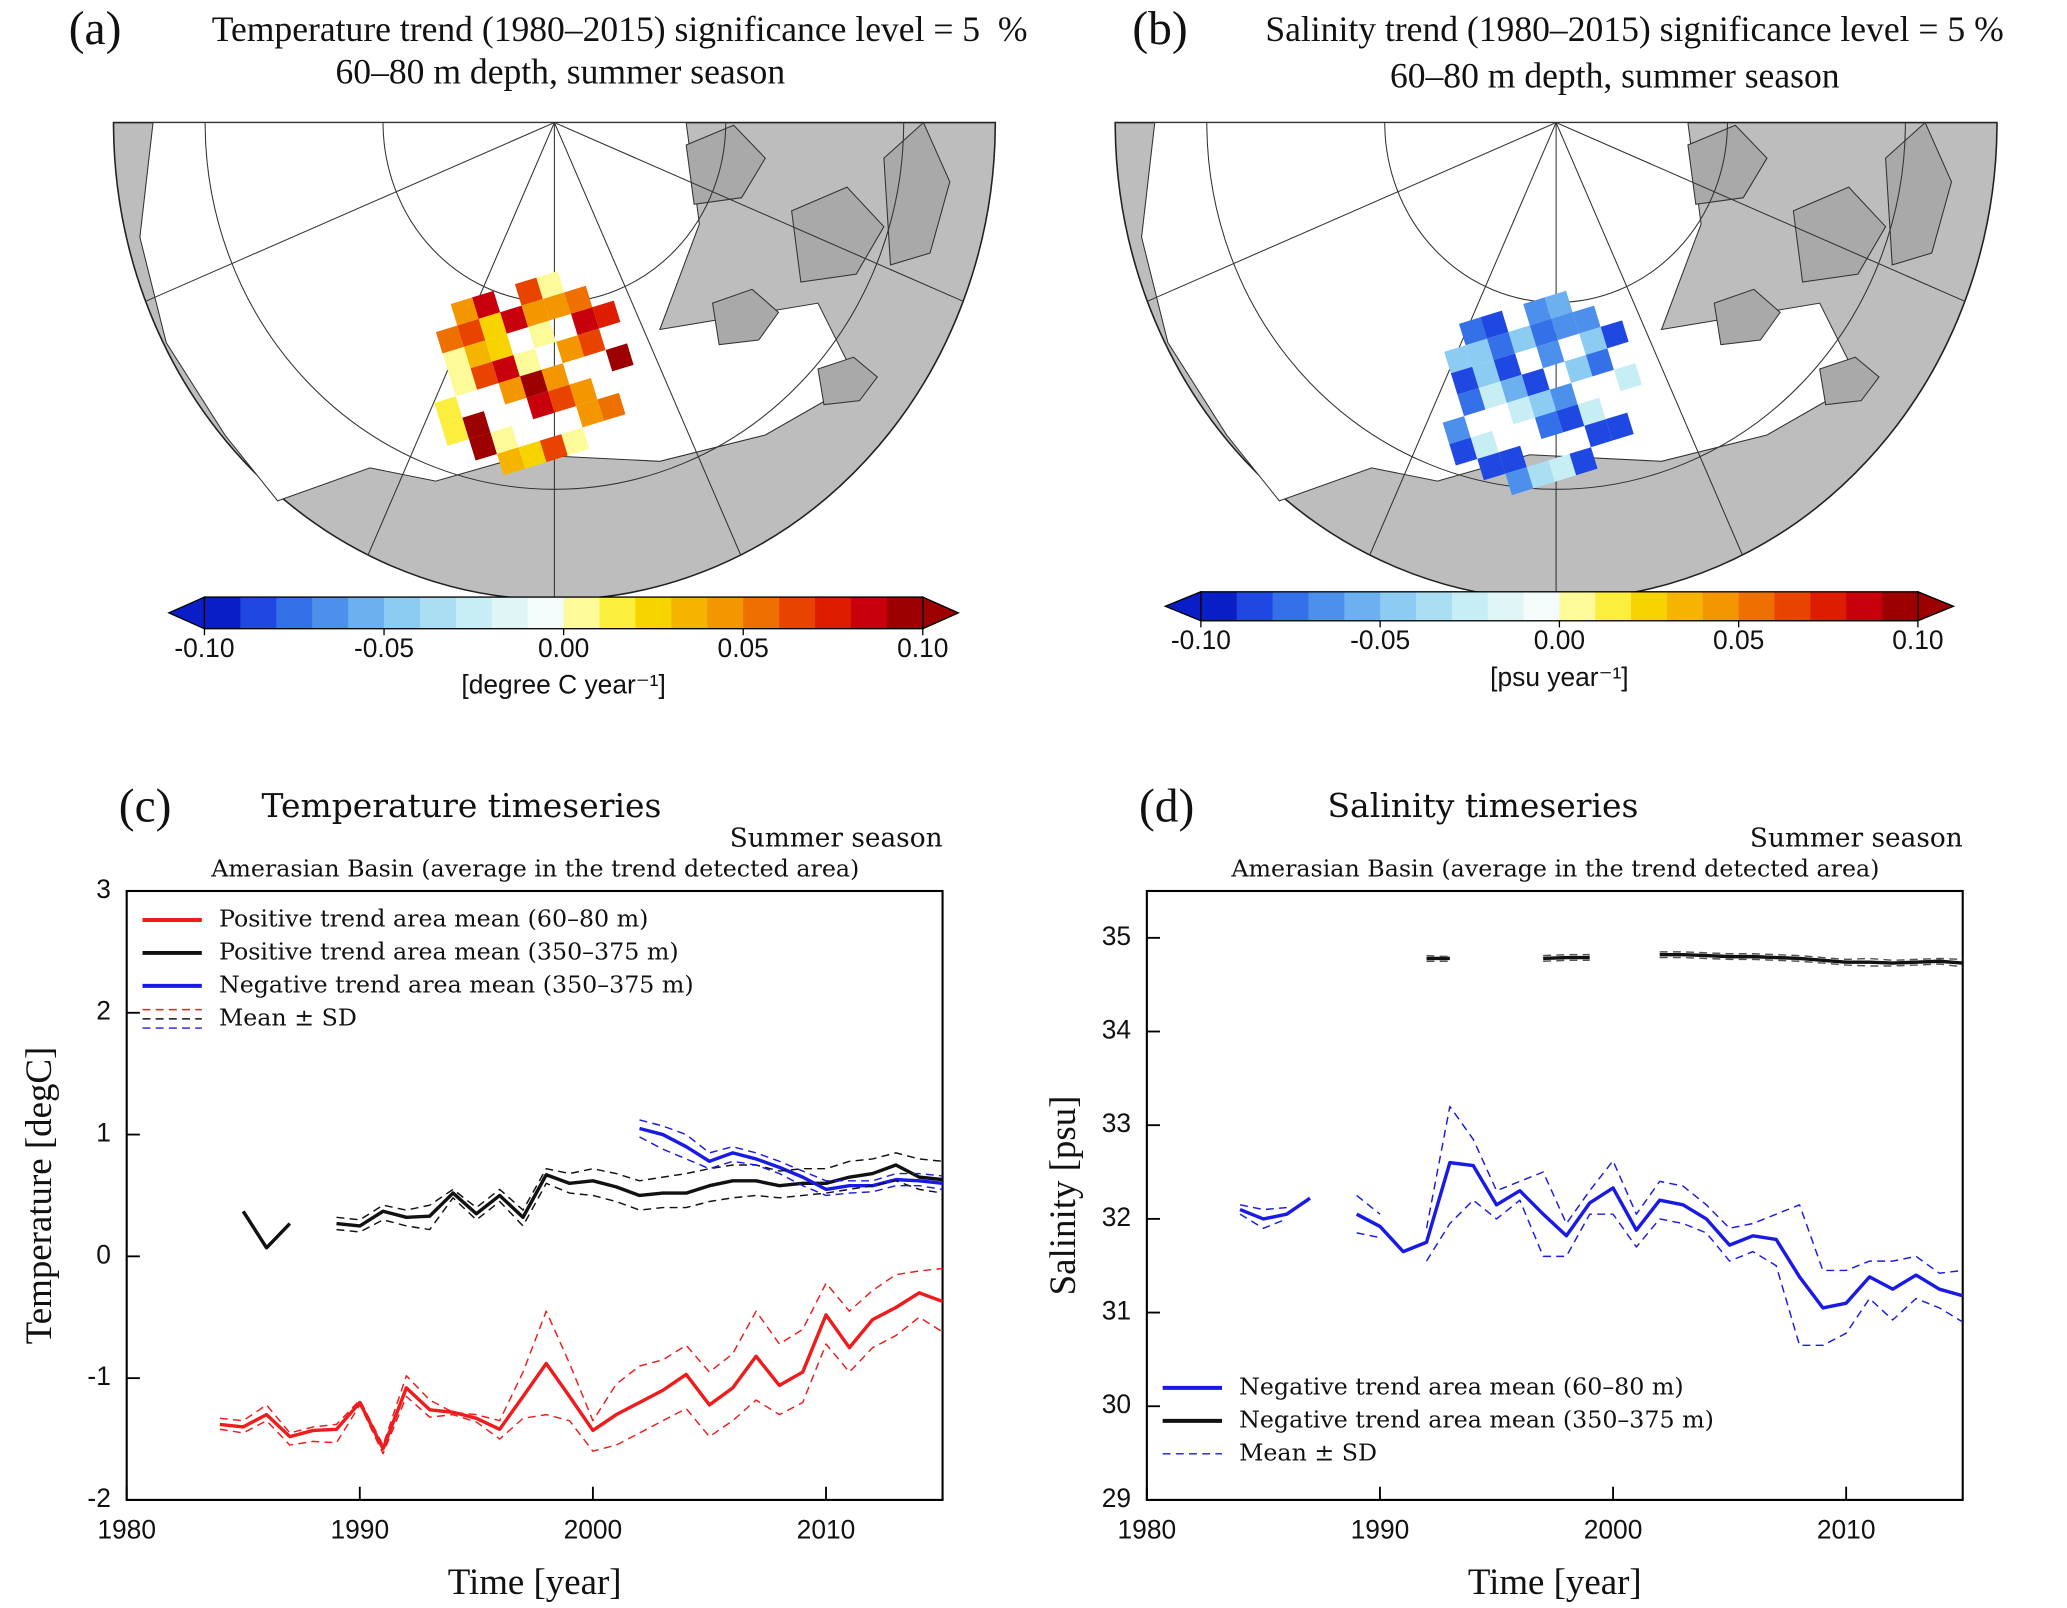 This screenshot has width=2067, height=1608. I want to click on colorbar-tick-label: -0.05, so click(384, 648).